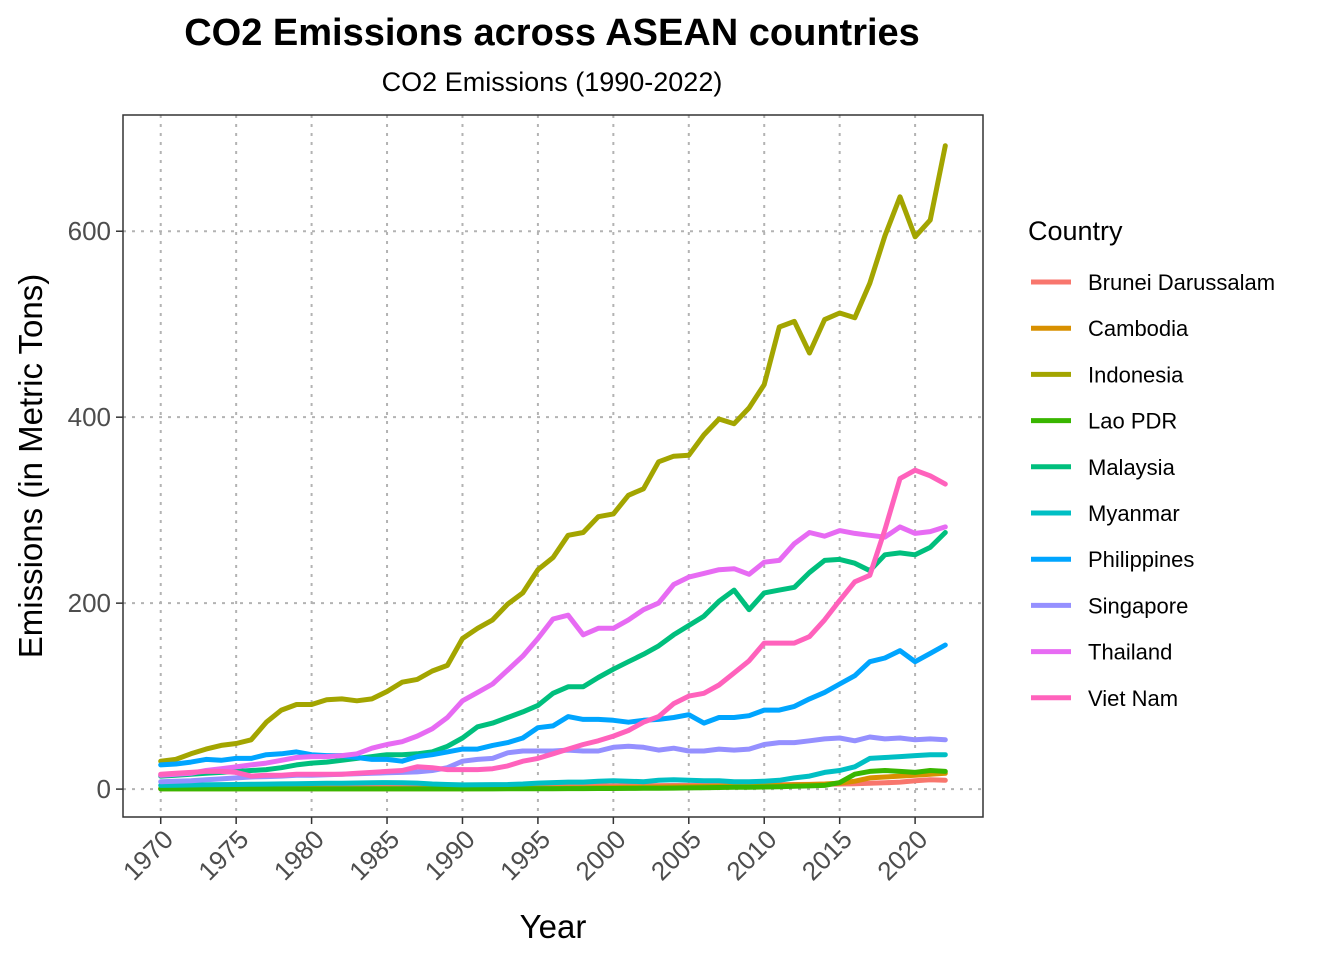  I want to click on x-tick-label: 1970, so click(148, 855).